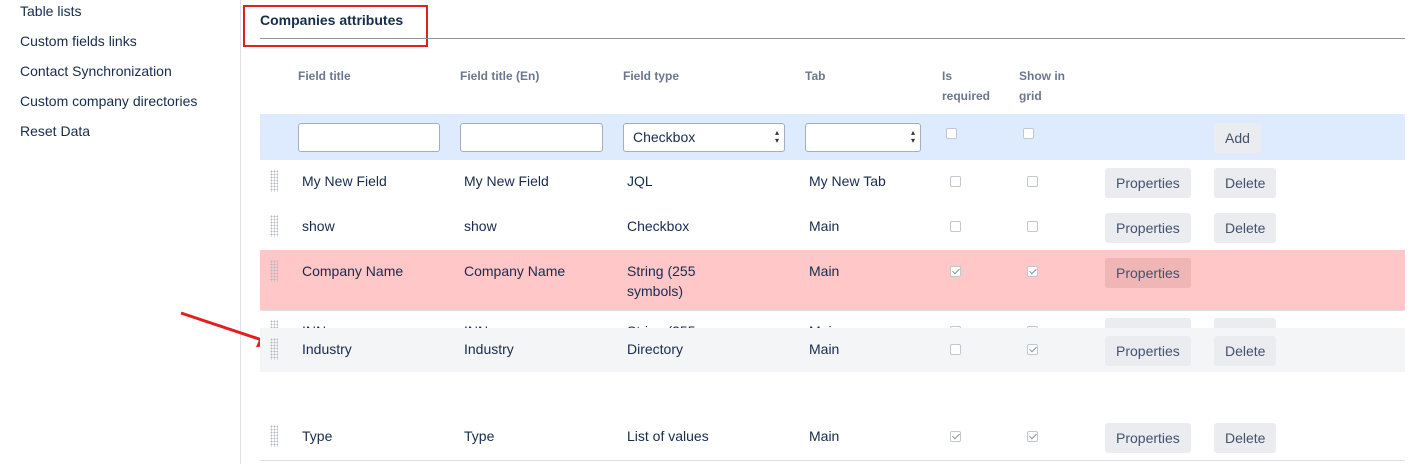 The height and width of the screenshot is (464, 1427). What do you see at coordinates (815, 76) in the screenshot?
I see `column-header: Tab` at bounding box center [815, 76].